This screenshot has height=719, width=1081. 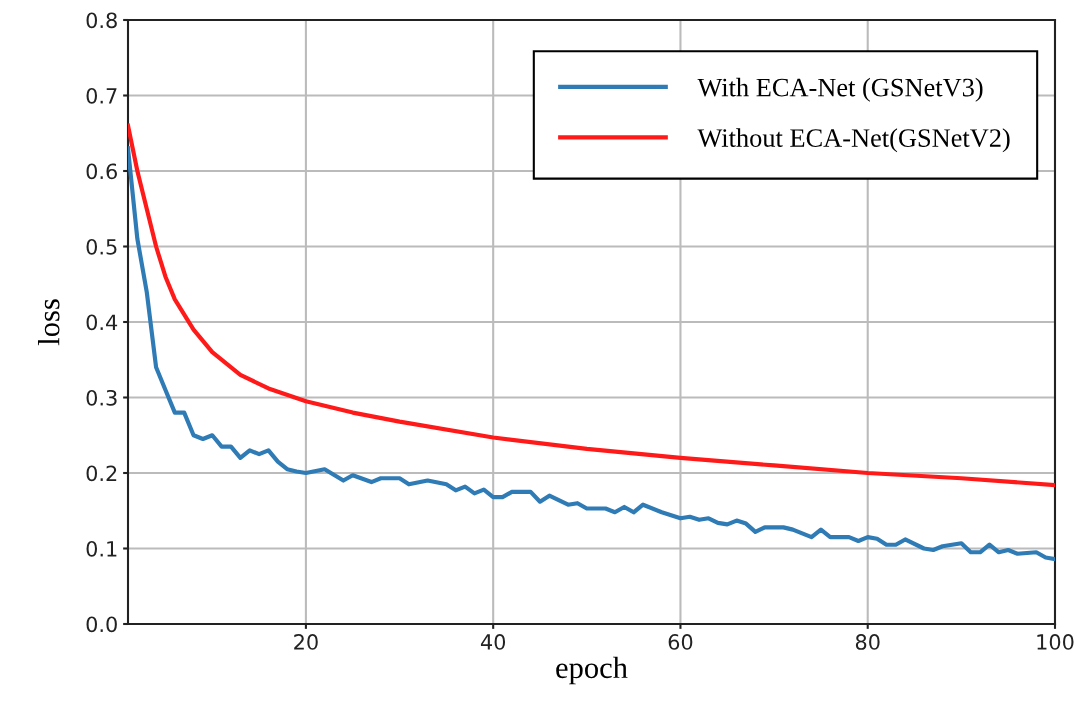 I want to click on x-tick-label: 60, so click(x=680, y=642).